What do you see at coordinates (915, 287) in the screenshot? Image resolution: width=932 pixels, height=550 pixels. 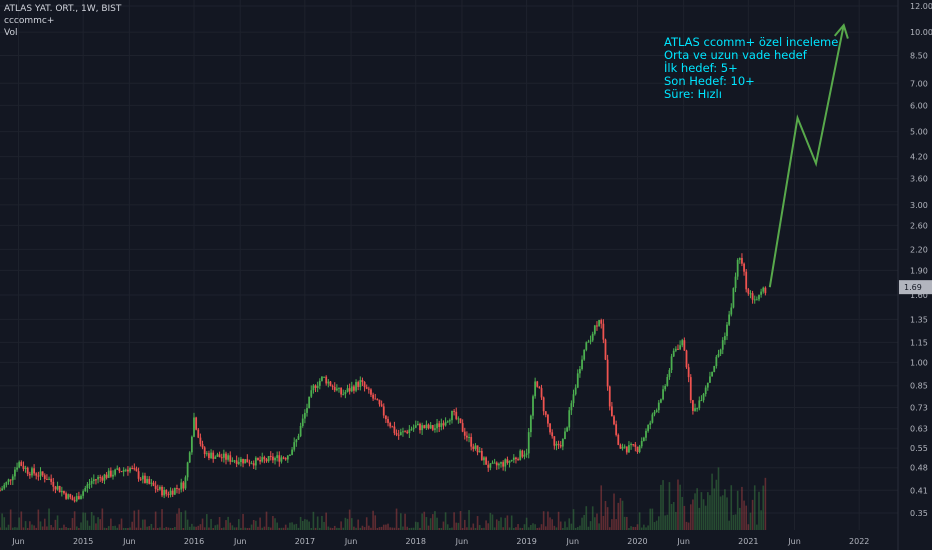 I see `last-price-badge: 1.69` at bounding box center [915, 287].